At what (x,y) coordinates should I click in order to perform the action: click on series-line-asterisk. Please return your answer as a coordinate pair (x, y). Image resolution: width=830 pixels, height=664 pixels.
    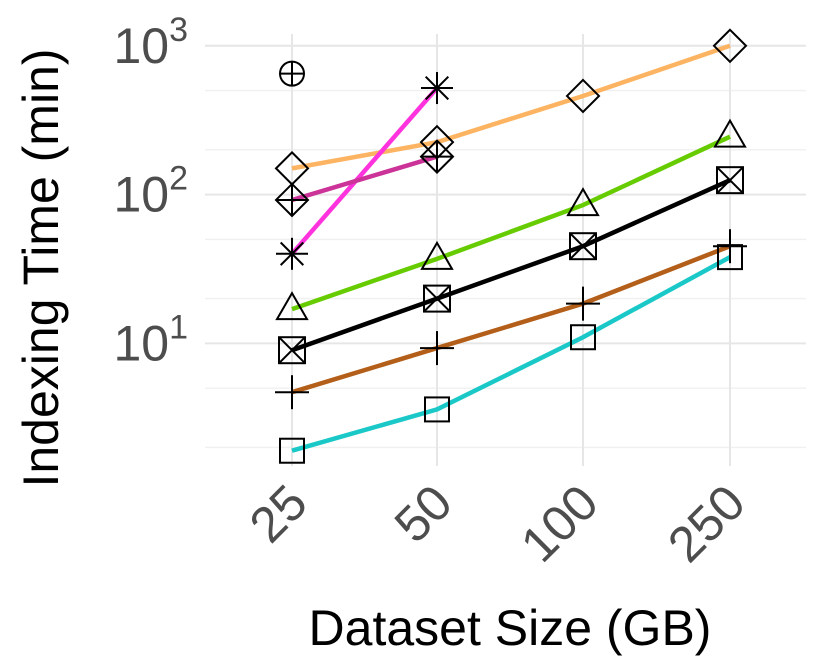
    Looking at the image, I should click on (364, 171).